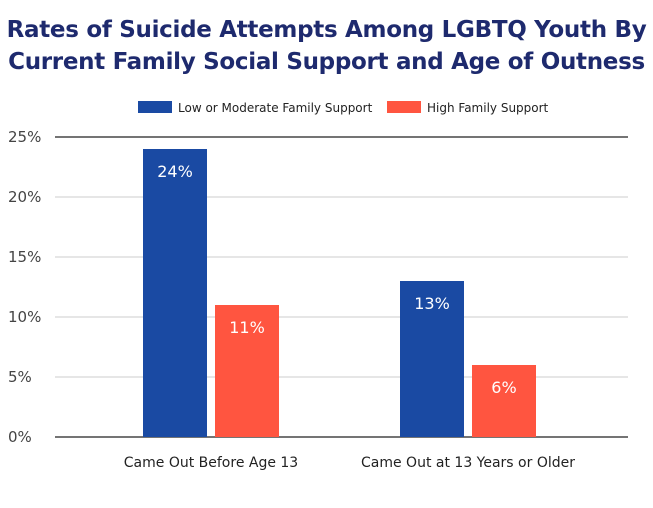  Describe the element at coordinates (155, 107) in the screenshot. I see `legend-swatch-low-moderate` at that location.